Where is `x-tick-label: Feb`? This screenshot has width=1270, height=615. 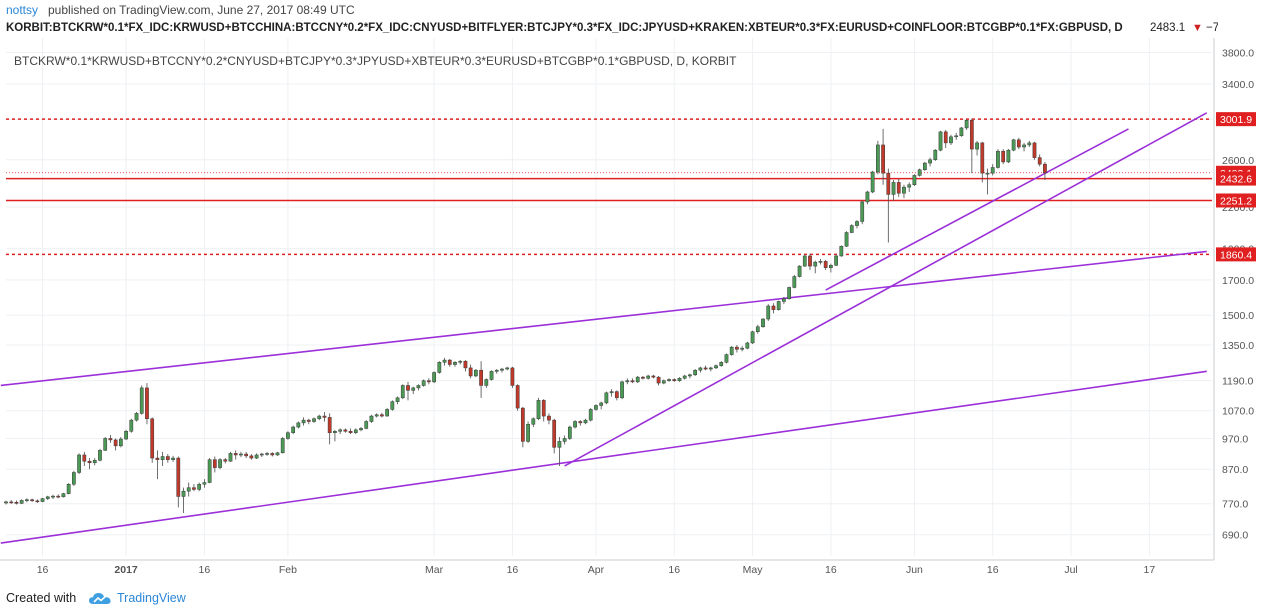 x-tick-label: Feb is located at coordinates (288, 570).